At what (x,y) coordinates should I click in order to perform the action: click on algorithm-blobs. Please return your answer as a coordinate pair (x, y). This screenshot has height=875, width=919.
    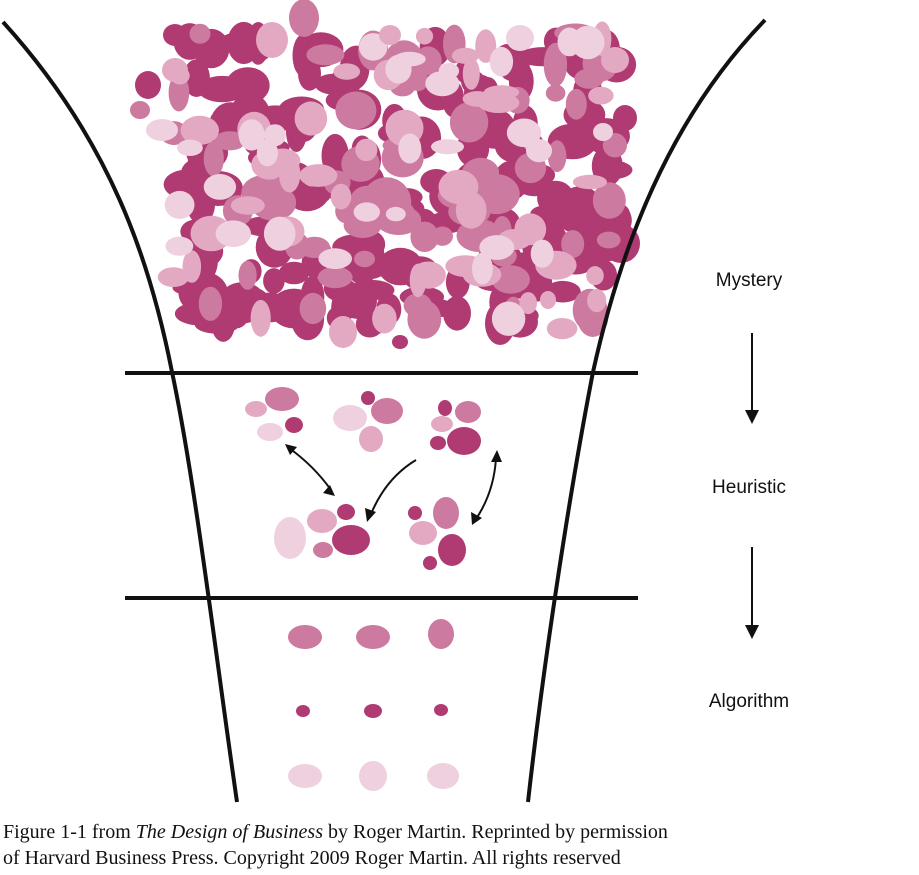
    Looking at the image, I should click on (373, 705).